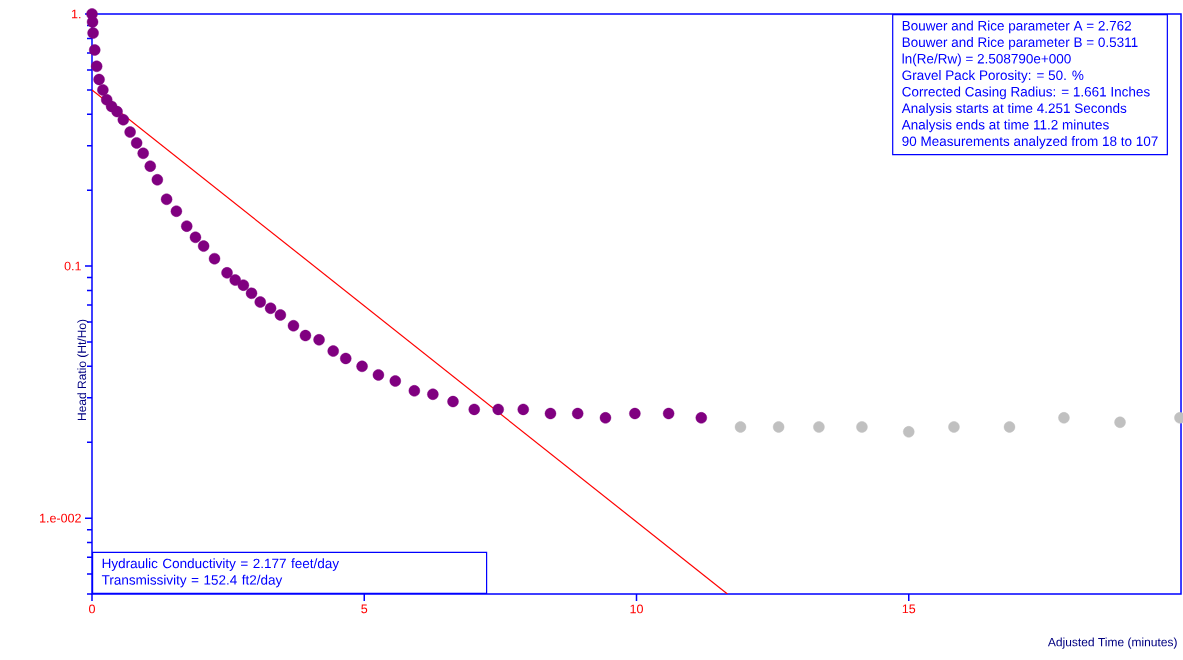 The image size is (1183, 660). Describe the element at coordinates (192, 581) in the screenshot. I see `annotation: Transmissivity = 152.4 ft2/day` at that location.